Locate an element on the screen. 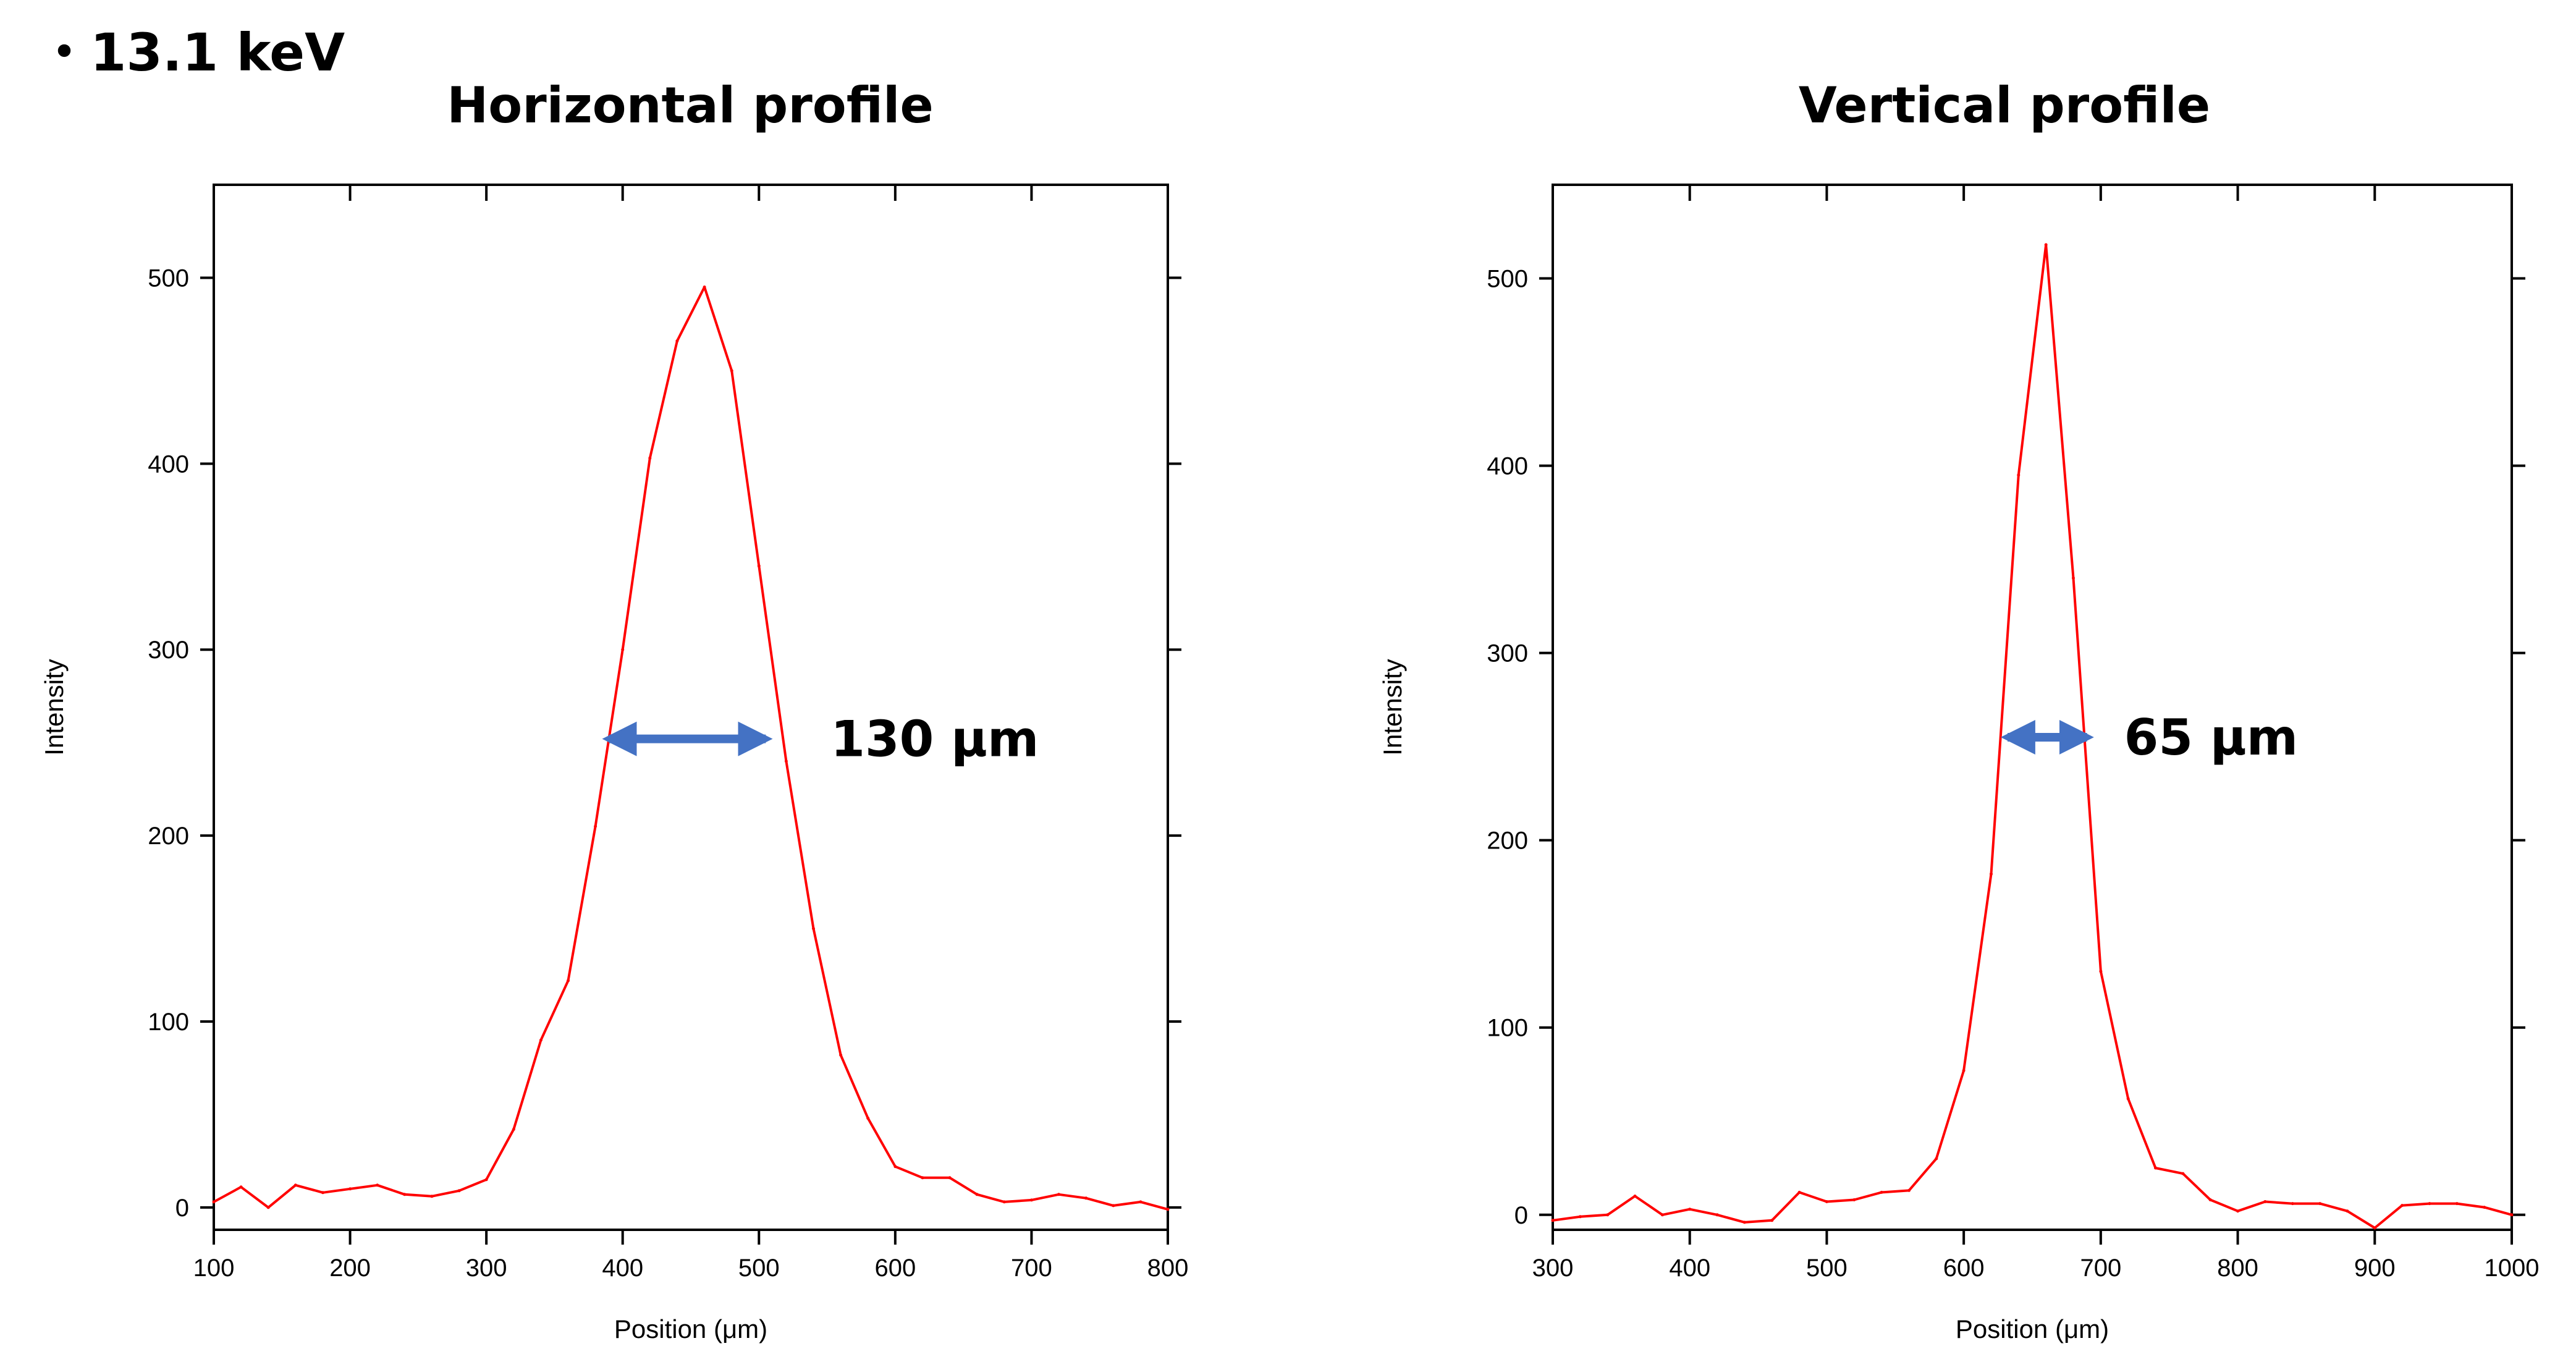 The width and height of the screenshot is (2576, 1354). chart-title: Horizontal profile is located at coordinates (690, 105).